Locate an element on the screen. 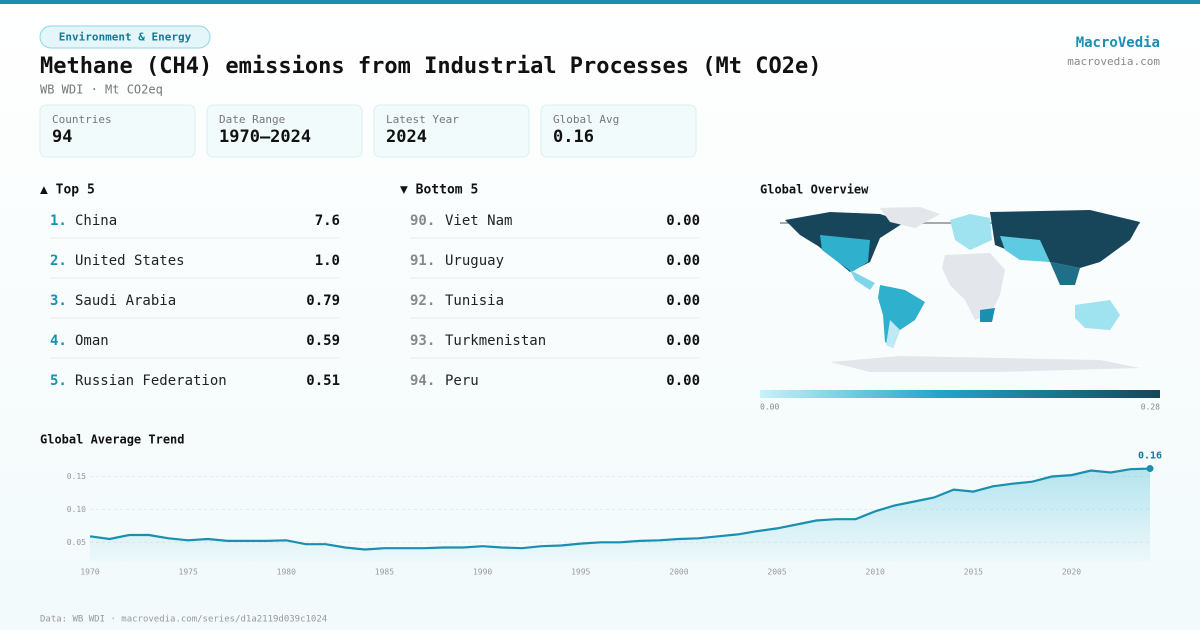 The width and height of the screenshot is (1200, 630). x-tick-label: 1970 is located at coordinates (89, 572).